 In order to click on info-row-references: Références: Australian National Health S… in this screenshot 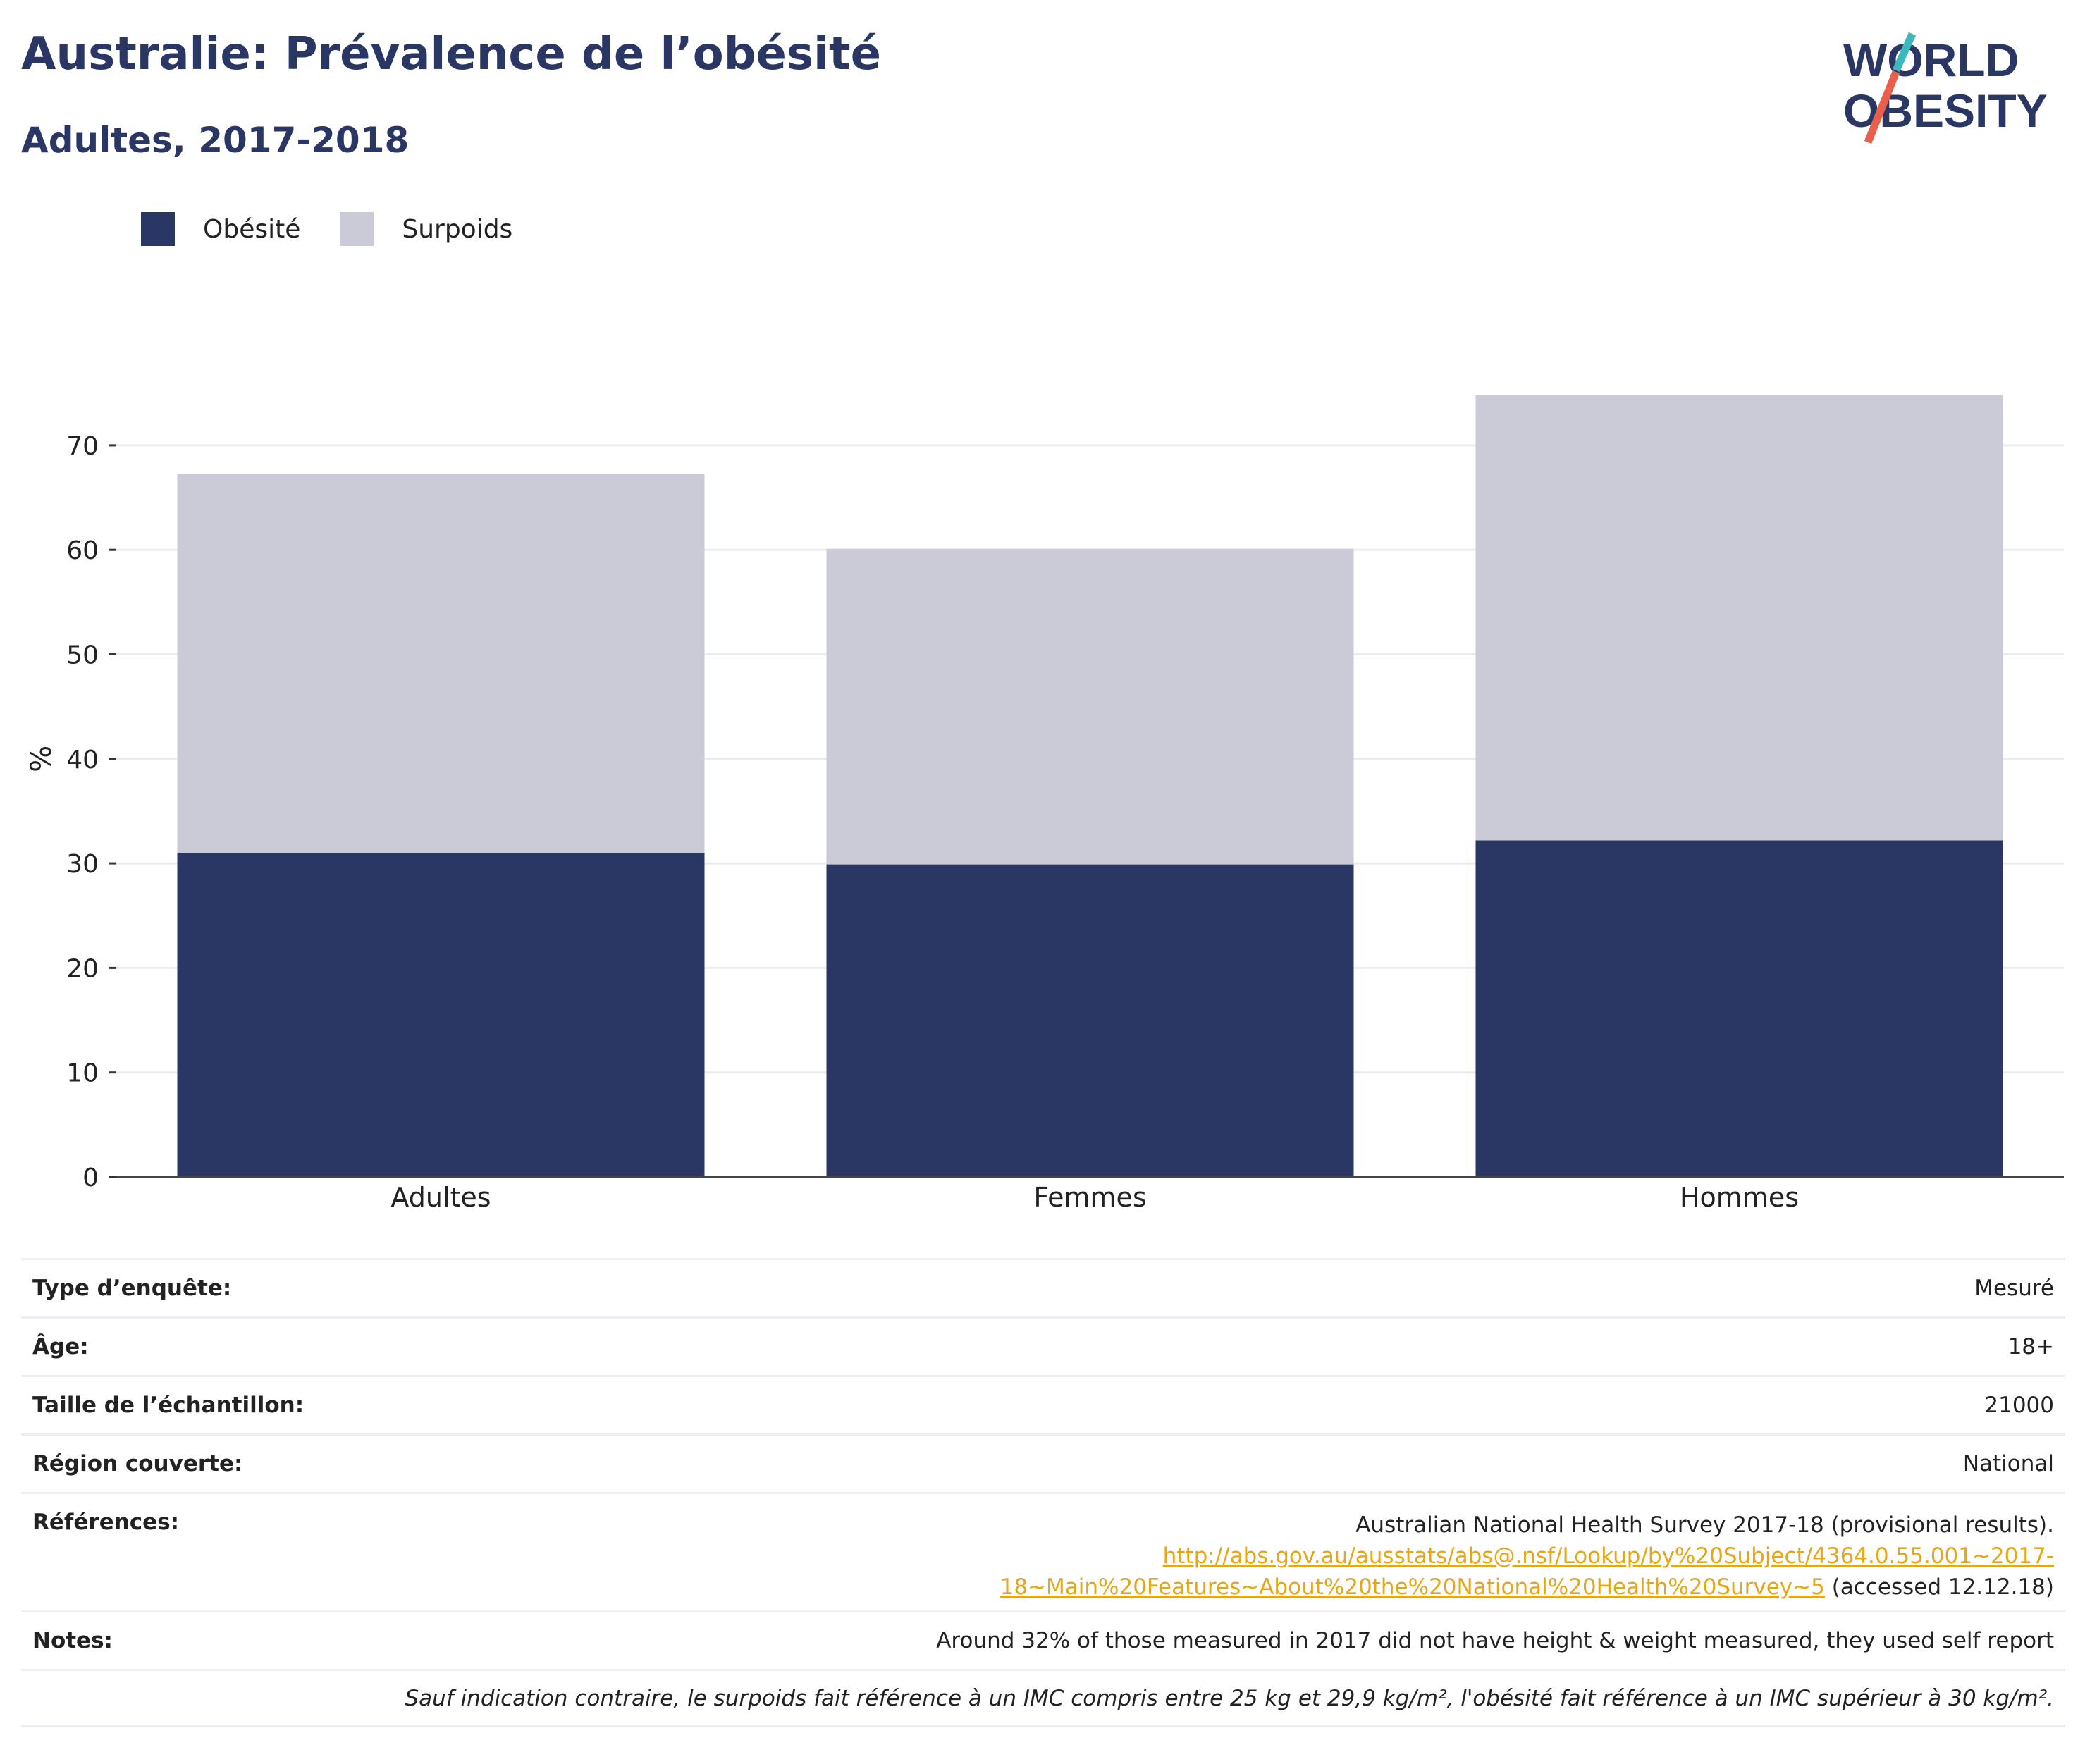, I will do `click(1043, 1551)`.